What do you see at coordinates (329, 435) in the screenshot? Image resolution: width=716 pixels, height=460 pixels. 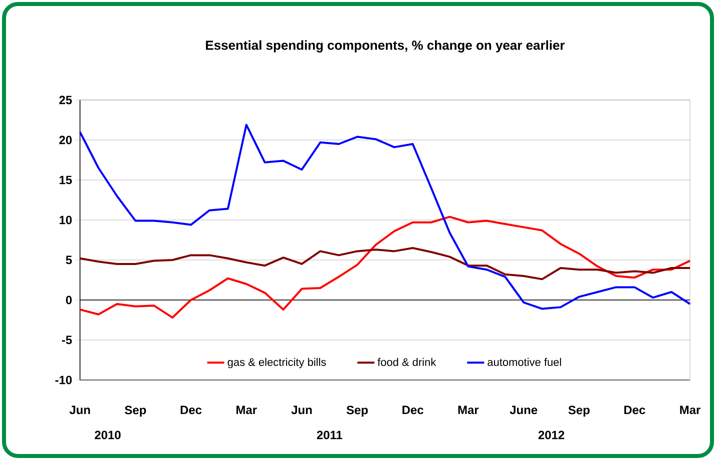 I see `text: 2011` at bounding box center [329, 435].